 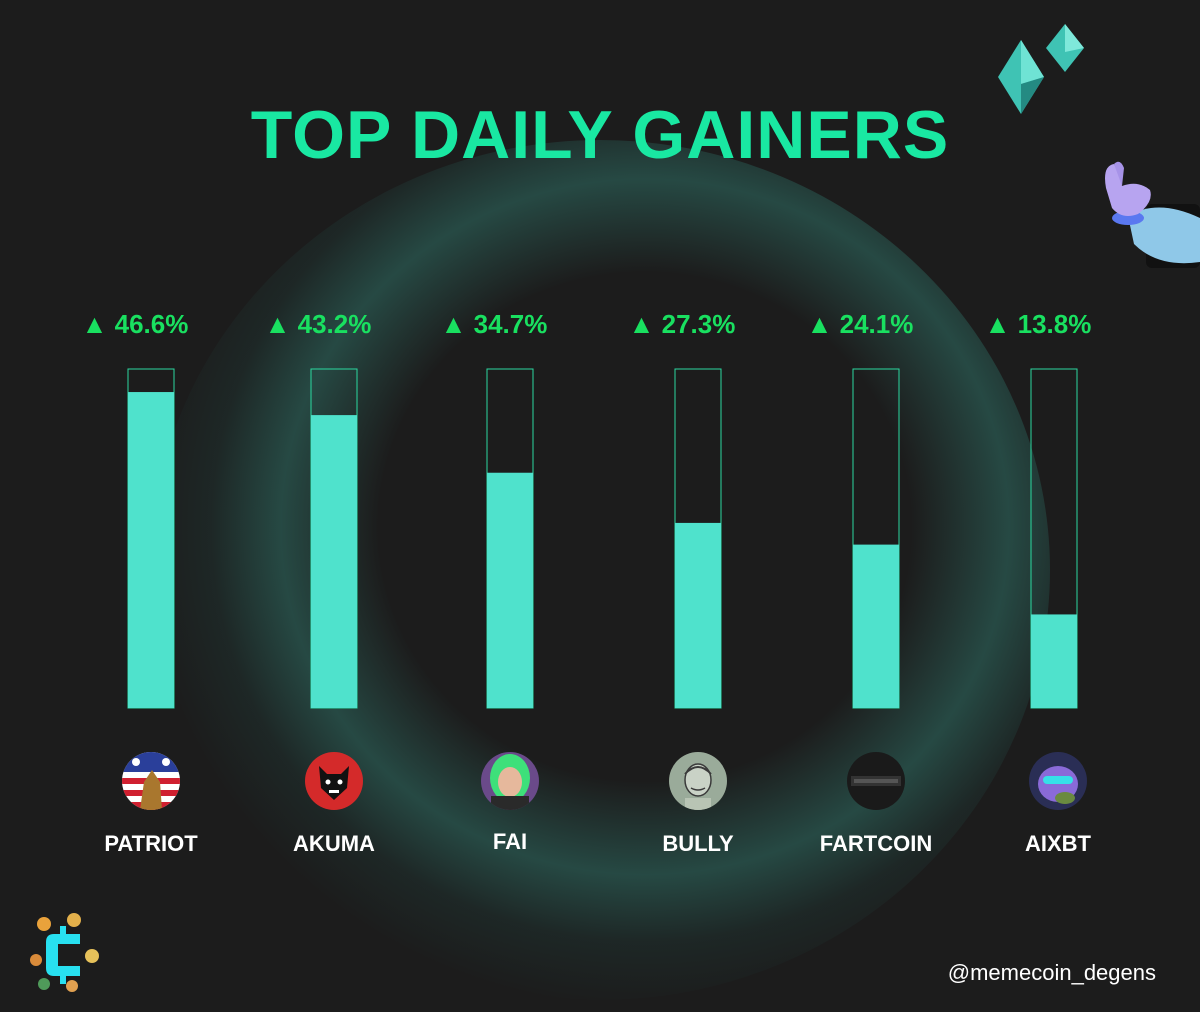 What do you see at coordinates (1058, 843) in the screenshot?
I see `coin-name-label: AIXBT` at bounding box center [1058, 843].